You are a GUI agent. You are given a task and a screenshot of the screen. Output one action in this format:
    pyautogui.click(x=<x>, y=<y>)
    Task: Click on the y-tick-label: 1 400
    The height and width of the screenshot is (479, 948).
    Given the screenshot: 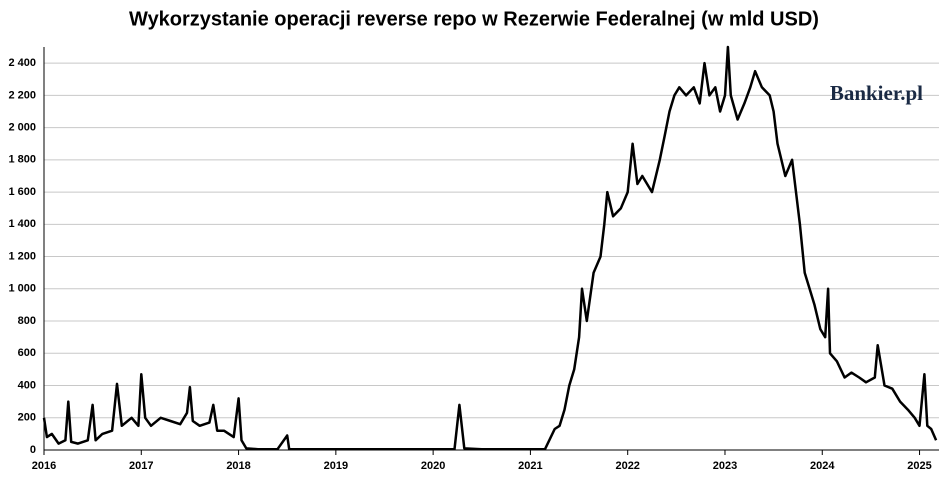 What is the action you would take?
    pyautogui.click(x=22, y=224)
    